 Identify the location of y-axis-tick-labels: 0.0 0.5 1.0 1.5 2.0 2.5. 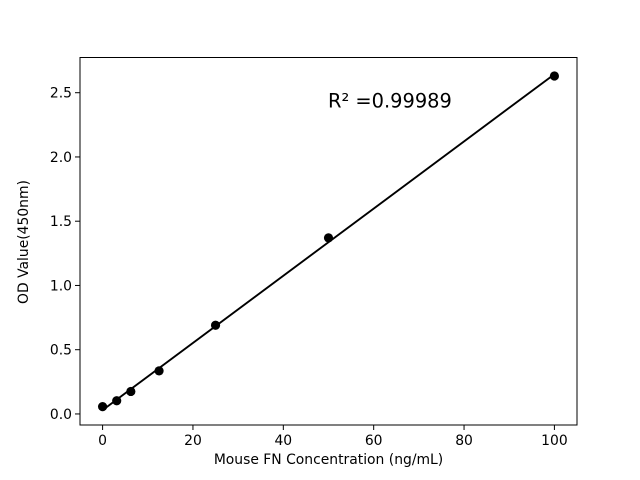
(61, 254).